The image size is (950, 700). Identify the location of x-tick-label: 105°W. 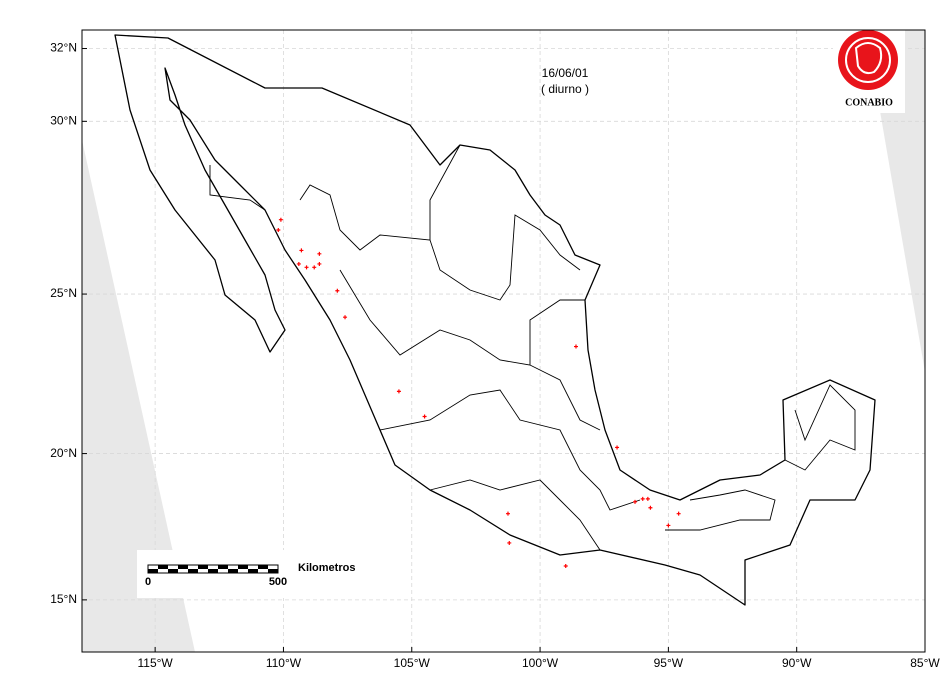
(412, 663).